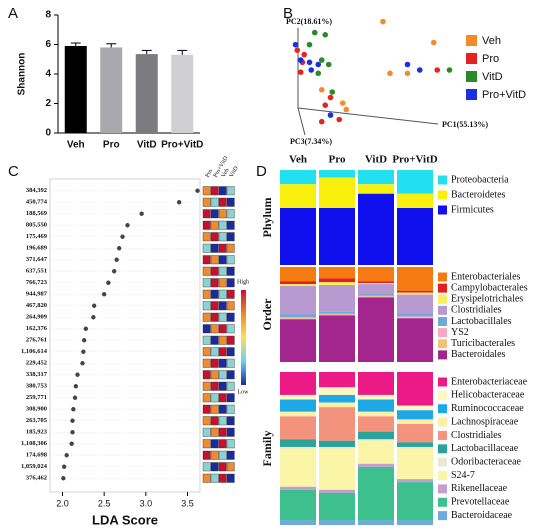 The height and width of the screenshot is (532, 550). Describe the element at coordinates (465, 124) in the screenshot. I see `x-axis-label: PC1(55.13%)` at that location.